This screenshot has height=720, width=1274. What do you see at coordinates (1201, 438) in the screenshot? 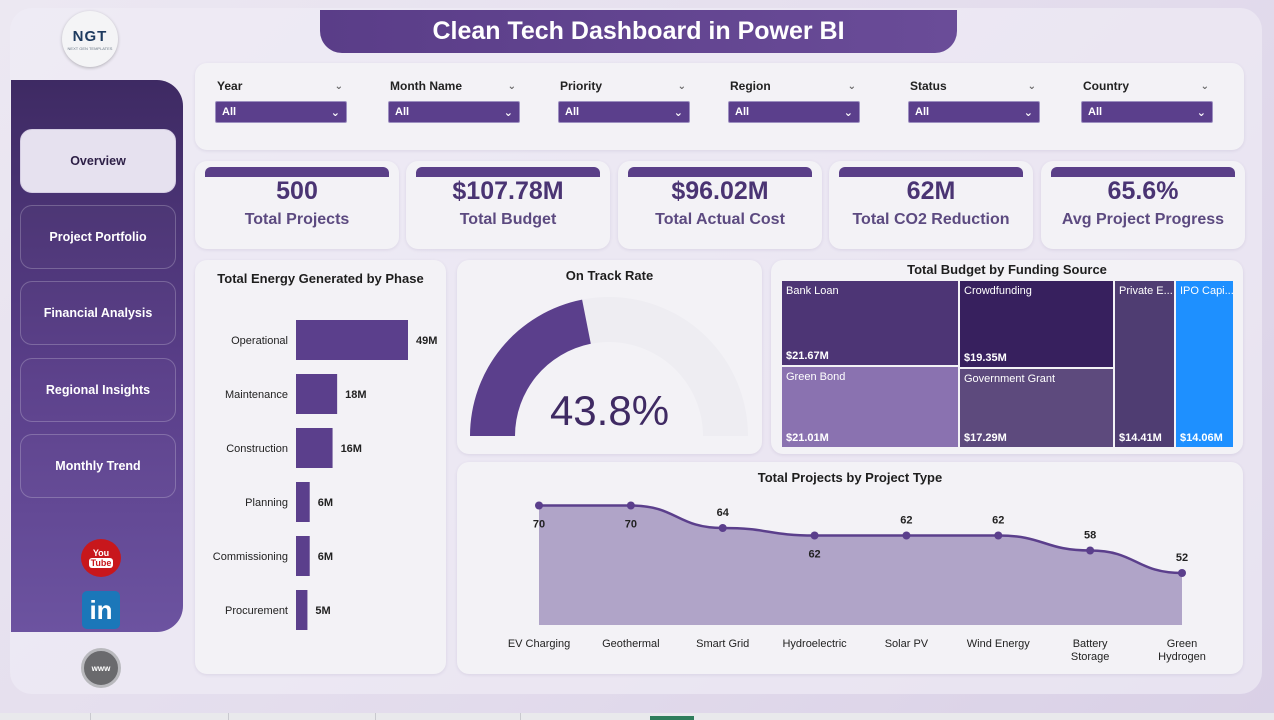
I see `treemap-cell-value: $14.06M` at bounding box center [1201, 438].